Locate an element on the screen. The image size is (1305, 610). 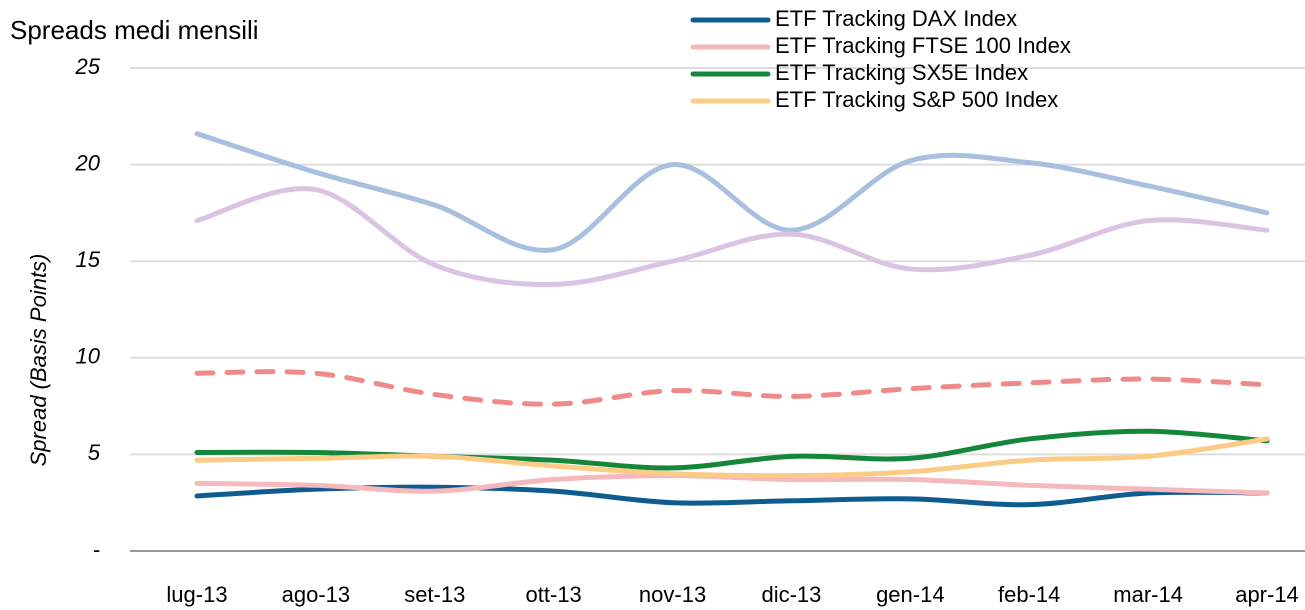
chart-title: Spreads medi mensili is located at coordinates (134, 30).